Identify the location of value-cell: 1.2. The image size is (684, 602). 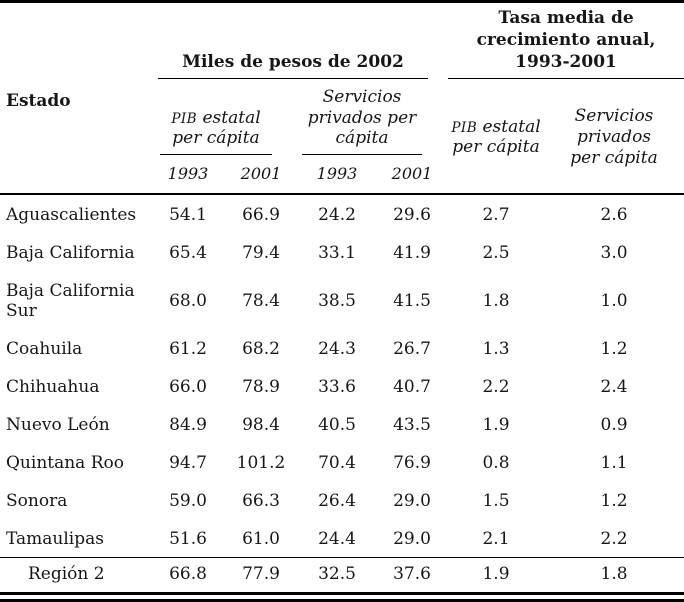
(614, 501).